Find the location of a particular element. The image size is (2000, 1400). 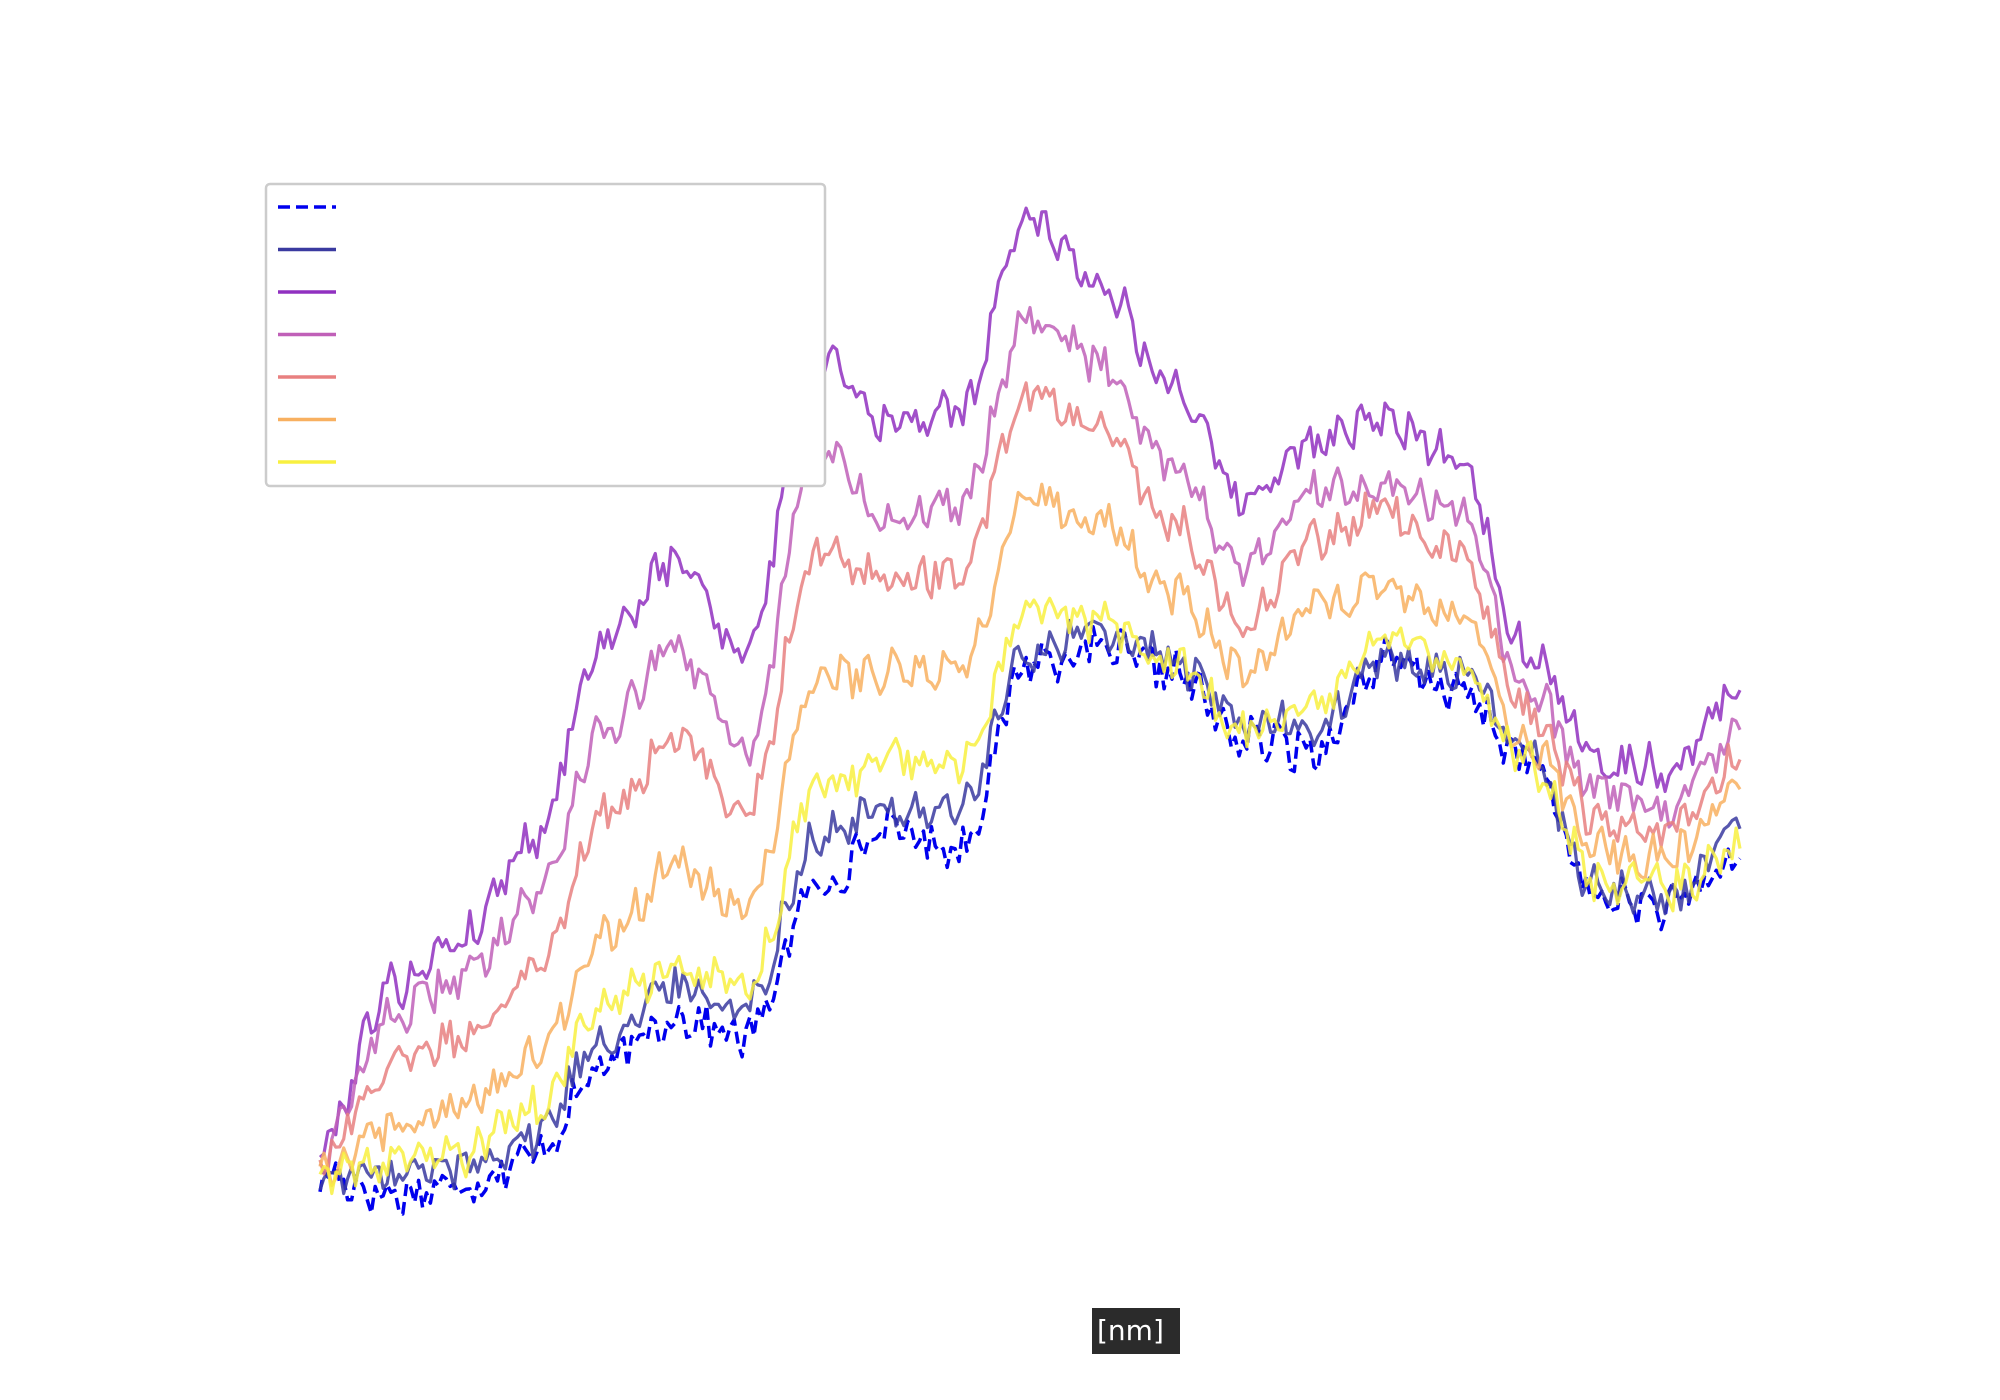

x-axis-label: [nm] is located at coordinates (1130, 1330).